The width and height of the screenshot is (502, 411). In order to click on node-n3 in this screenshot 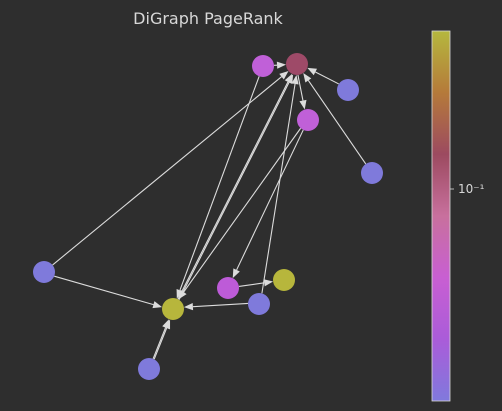, I will do `click(348, 90)`.